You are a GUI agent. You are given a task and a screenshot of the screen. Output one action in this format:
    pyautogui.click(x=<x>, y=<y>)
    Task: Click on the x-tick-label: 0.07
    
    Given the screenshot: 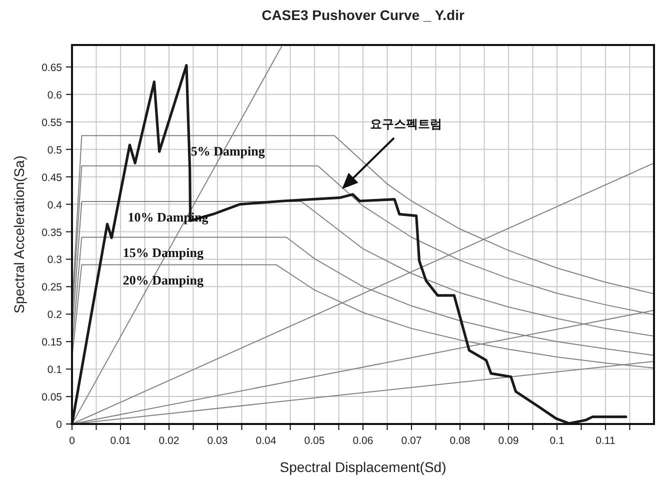 What is the action you would take?
    pyautogui.click(x=411, y=441)
    